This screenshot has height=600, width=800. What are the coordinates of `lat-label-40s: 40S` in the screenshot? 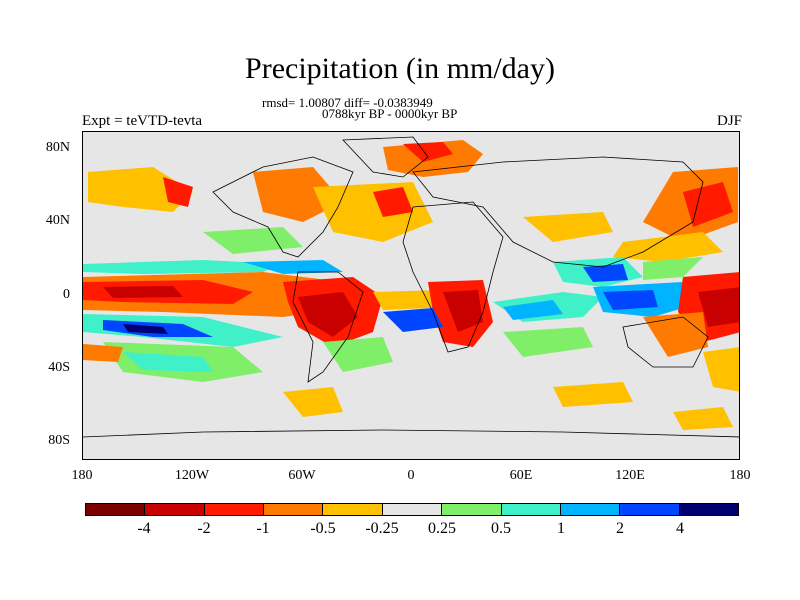 It's located at (59, 367).